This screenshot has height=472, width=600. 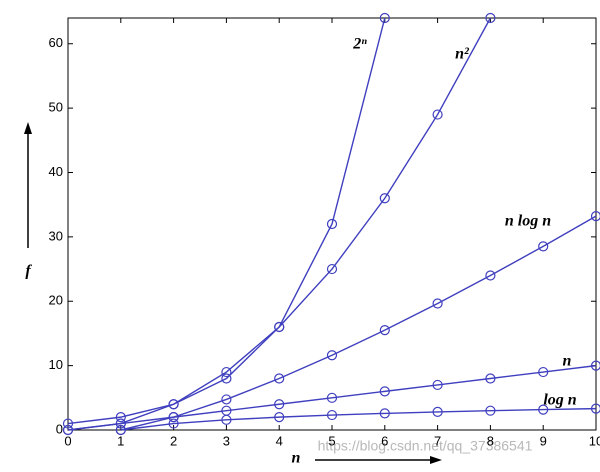 I want to click on y-tick-label: 30, so click(x=56, y=235).